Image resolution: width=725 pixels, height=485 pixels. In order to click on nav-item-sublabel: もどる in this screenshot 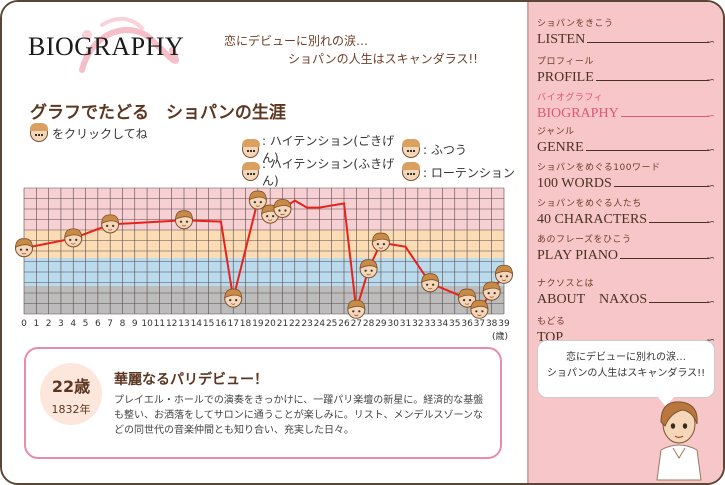, I will do `click(551, 322)`.